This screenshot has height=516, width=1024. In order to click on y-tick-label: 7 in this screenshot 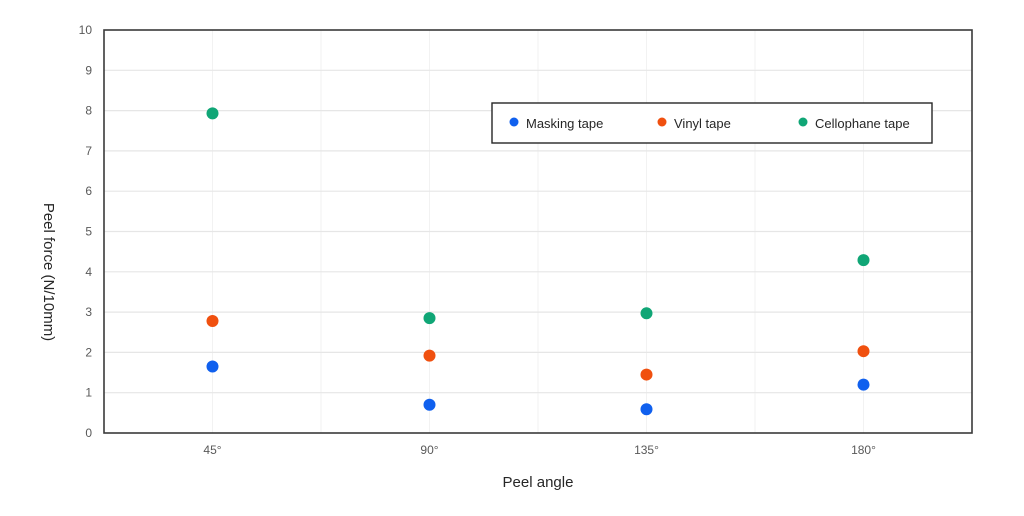, I will do `click(88, 151)`.